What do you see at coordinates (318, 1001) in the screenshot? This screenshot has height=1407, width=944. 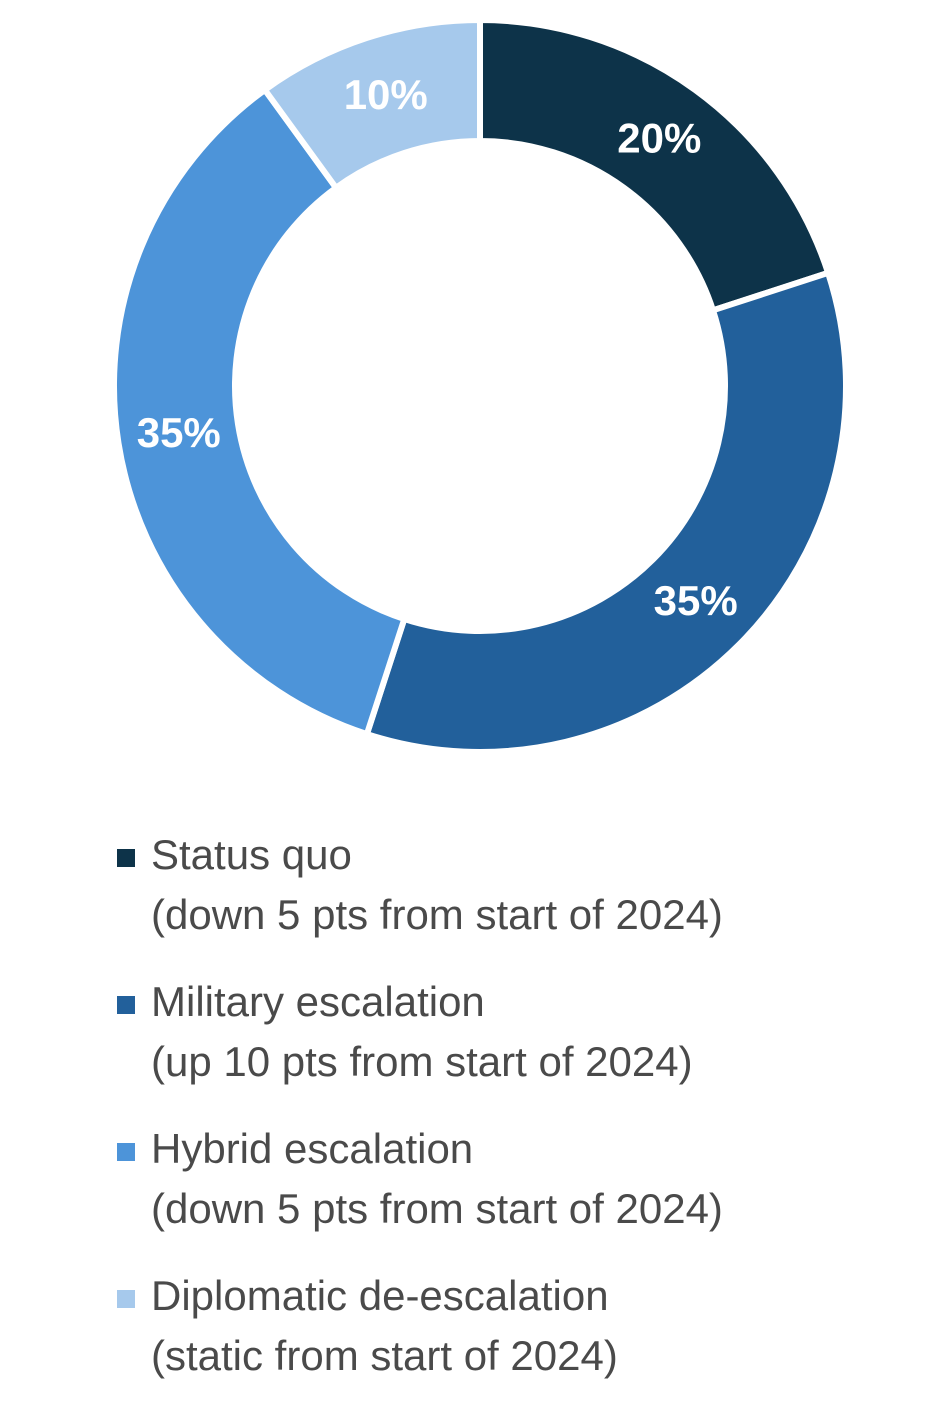 I see `legend-label: Military escalation` at bounding box center [318, 1001].